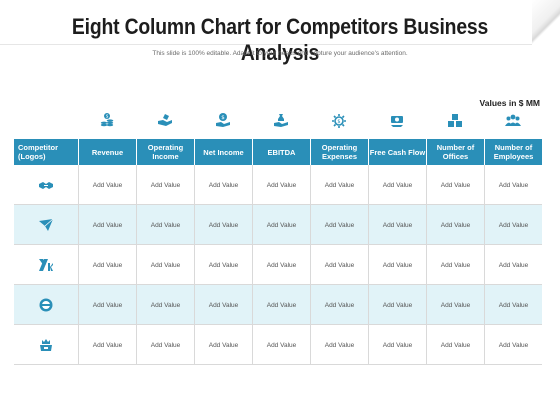 This screenshot has height=420, width=560. What do you see at coordinates (107, 152) in the screenshot?
I see `header-revenue: Revenue` at bounding box center [107, 152].